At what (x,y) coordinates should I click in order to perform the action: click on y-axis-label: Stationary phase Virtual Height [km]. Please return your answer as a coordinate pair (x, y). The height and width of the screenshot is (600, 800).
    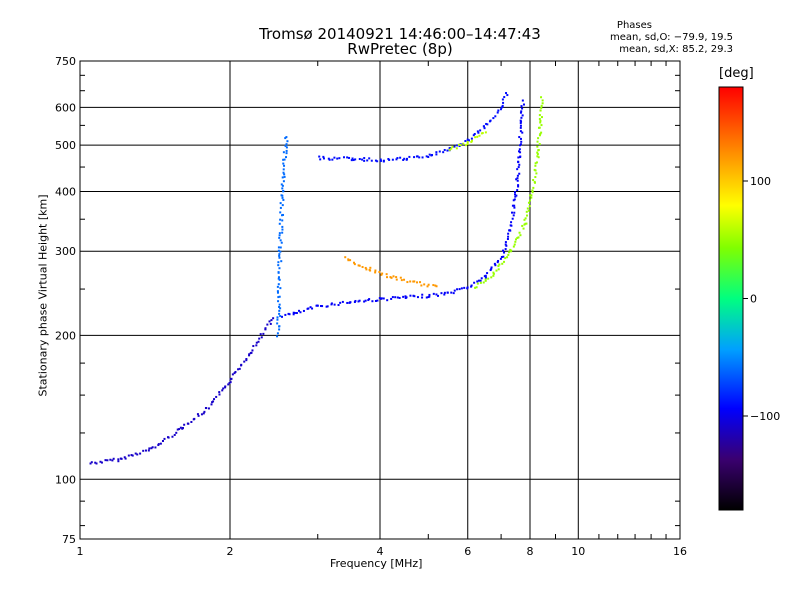
    Looking at the image, I should click on (43, 295).